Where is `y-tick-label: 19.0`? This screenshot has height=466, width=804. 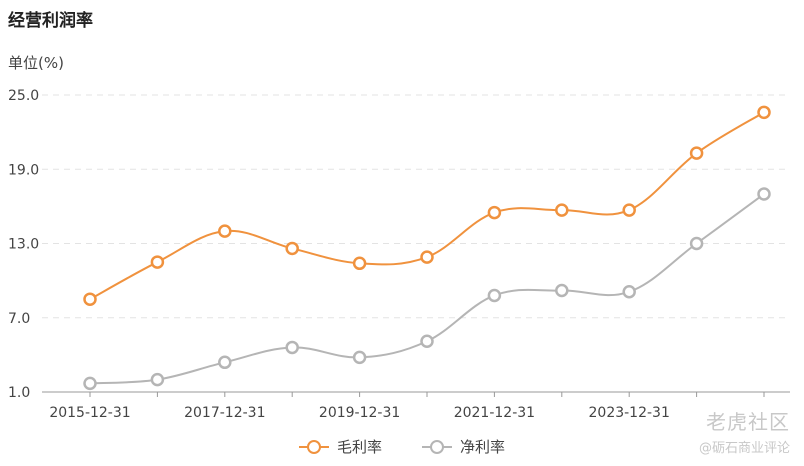 y-tick-label: 19.0 is located at coordinates (23, 170).